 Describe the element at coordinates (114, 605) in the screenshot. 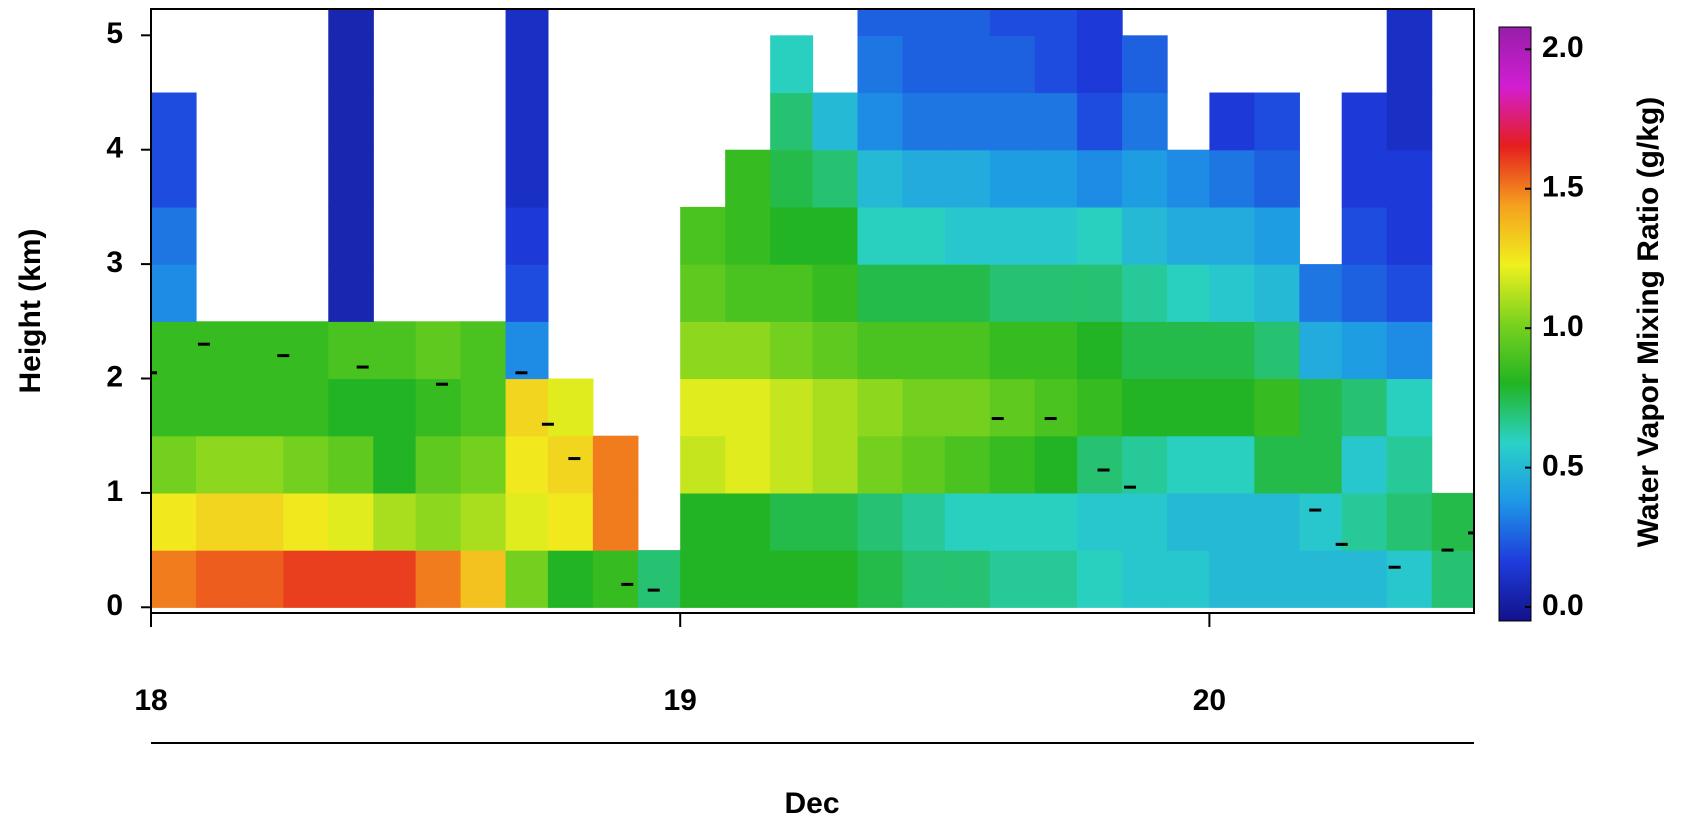

I see `y-tick-label: 0` at that location.